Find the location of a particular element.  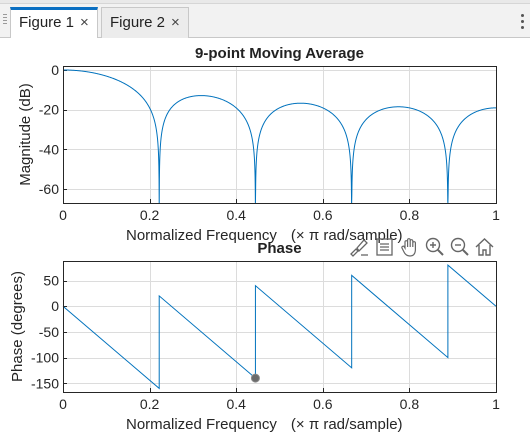

tab-figure-1-label: Figure 1 is located at coordinates (47, 22).